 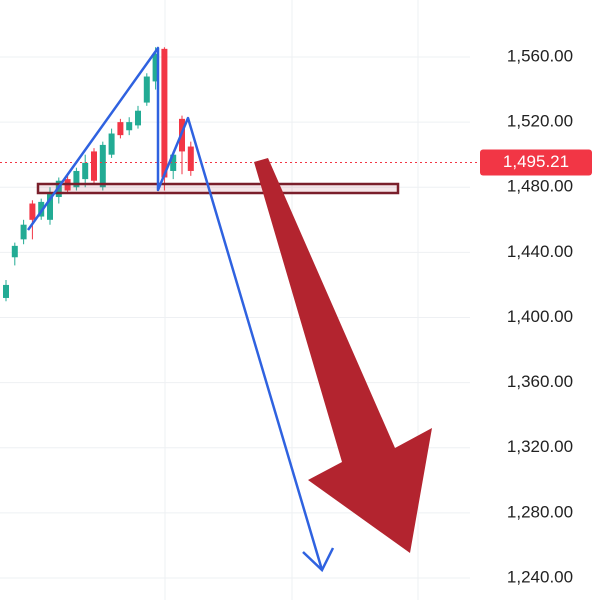 What do you see at coordinates (540, 251) in the screenshot?
I see `y-tick-label: 1,440.00` at bounding box center [540, 251].